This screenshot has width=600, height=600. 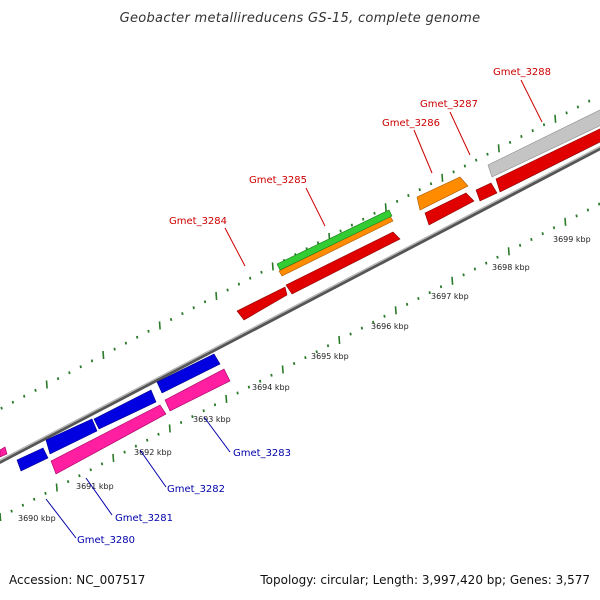 I want to click on gene-label-reverse: Gmet_3283, so click(x=262, y=453).